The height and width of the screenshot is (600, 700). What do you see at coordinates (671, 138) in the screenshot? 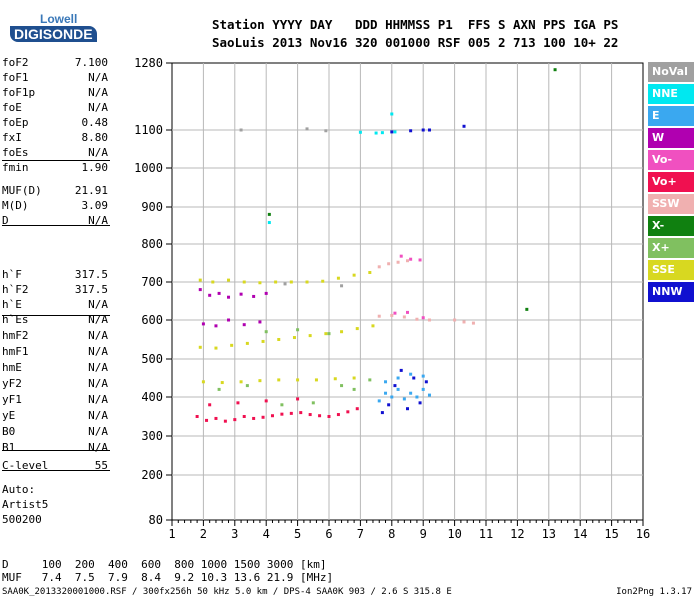
I see `legend-item-w: W` at bounding box center [671, 138].